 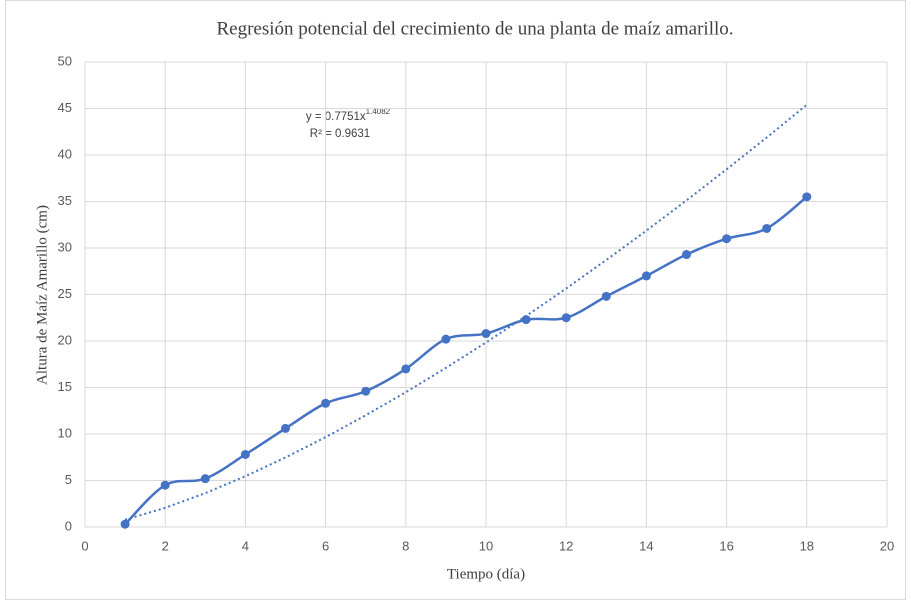 I want to click on x-tick-label: 4, so click(x=245, y=545).